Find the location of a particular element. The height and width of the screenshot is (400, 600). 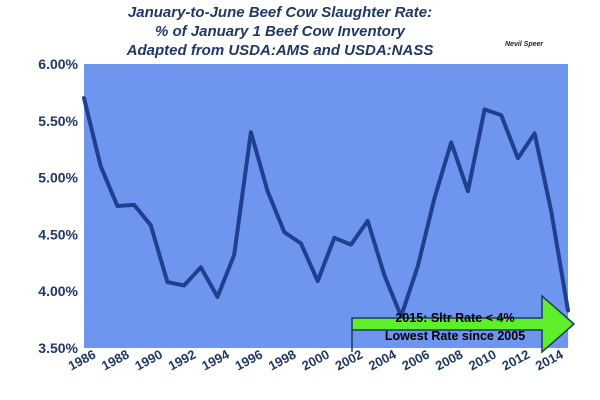

chart-subtitle: % of January 1 Beef Cow Inventory is located at coordinates (280, 31).